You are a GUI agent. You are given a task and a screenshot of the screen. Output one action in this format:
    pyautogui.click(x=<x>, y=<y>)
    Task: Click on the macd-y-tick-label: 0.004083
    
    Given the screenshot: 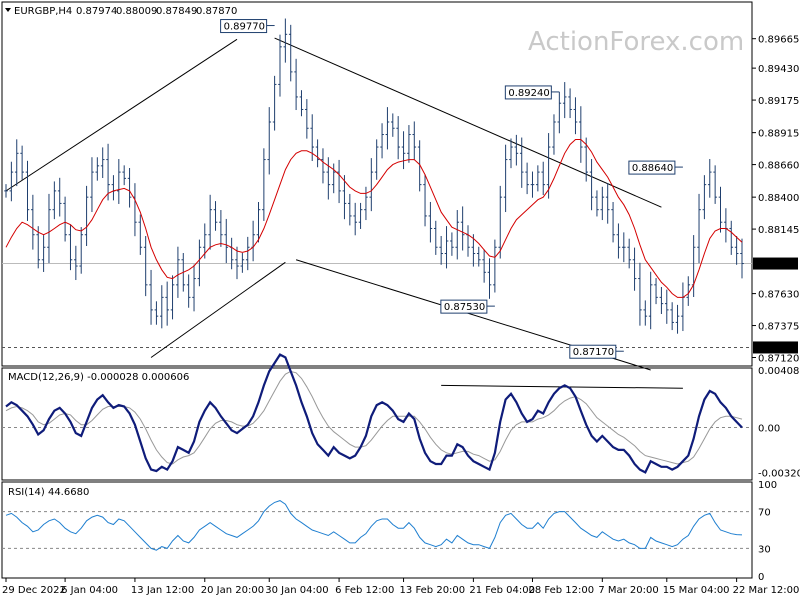 What is the action you would take?
    pyautogui.click(x=779, y=371)
    